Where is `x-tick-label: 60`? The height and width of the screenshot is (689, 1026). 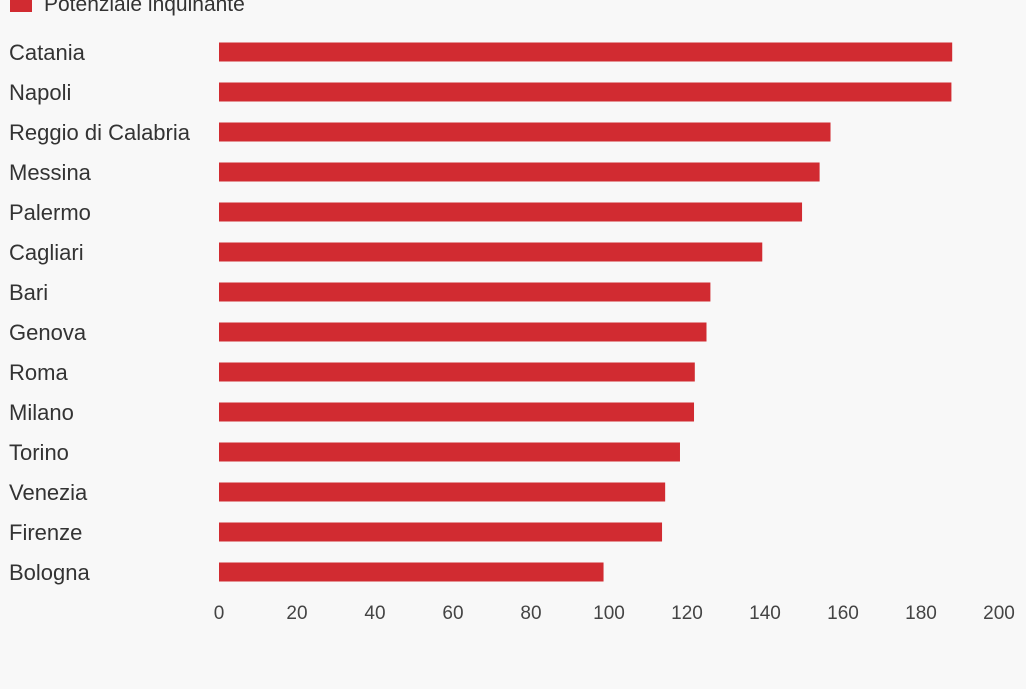
x-tick-label: 60 is located at coordinates (452, 613).